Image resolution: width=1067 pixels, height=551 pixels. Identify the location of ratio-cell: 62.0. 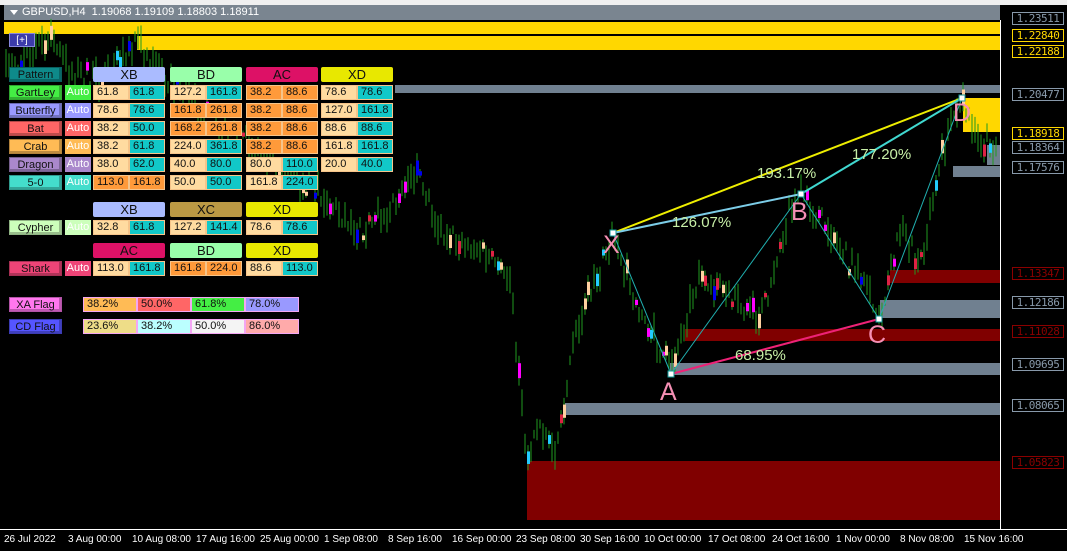
(147, 164).